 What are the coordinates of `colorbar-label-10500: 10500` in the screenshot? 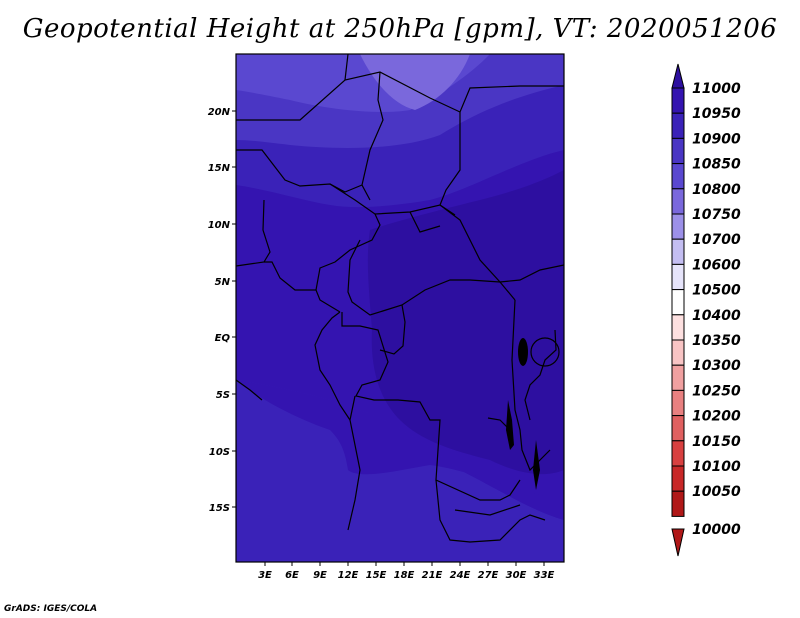 It's located at (716, 291).